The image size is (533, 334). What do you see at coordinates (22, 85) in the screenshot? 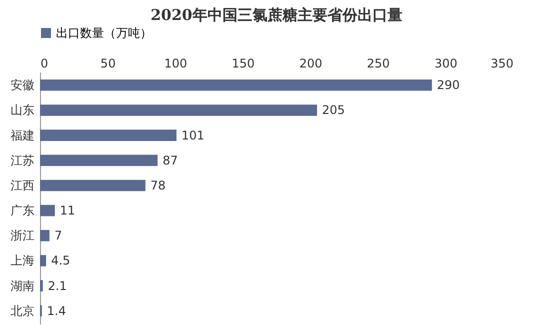
I see `y-tick-label: 安徽` at bounding box center [22, 85].